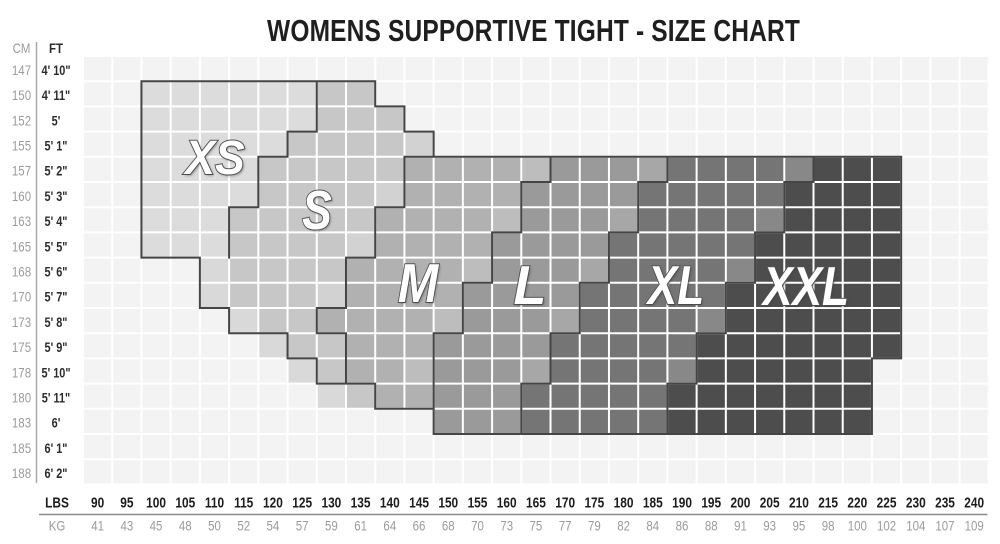 This screenshot has height=544, width=1000. What do you see at coordinates (56, 247) in the screenshot?
I see `svg-text: 5' 5"` at bounding box center [56, 247].